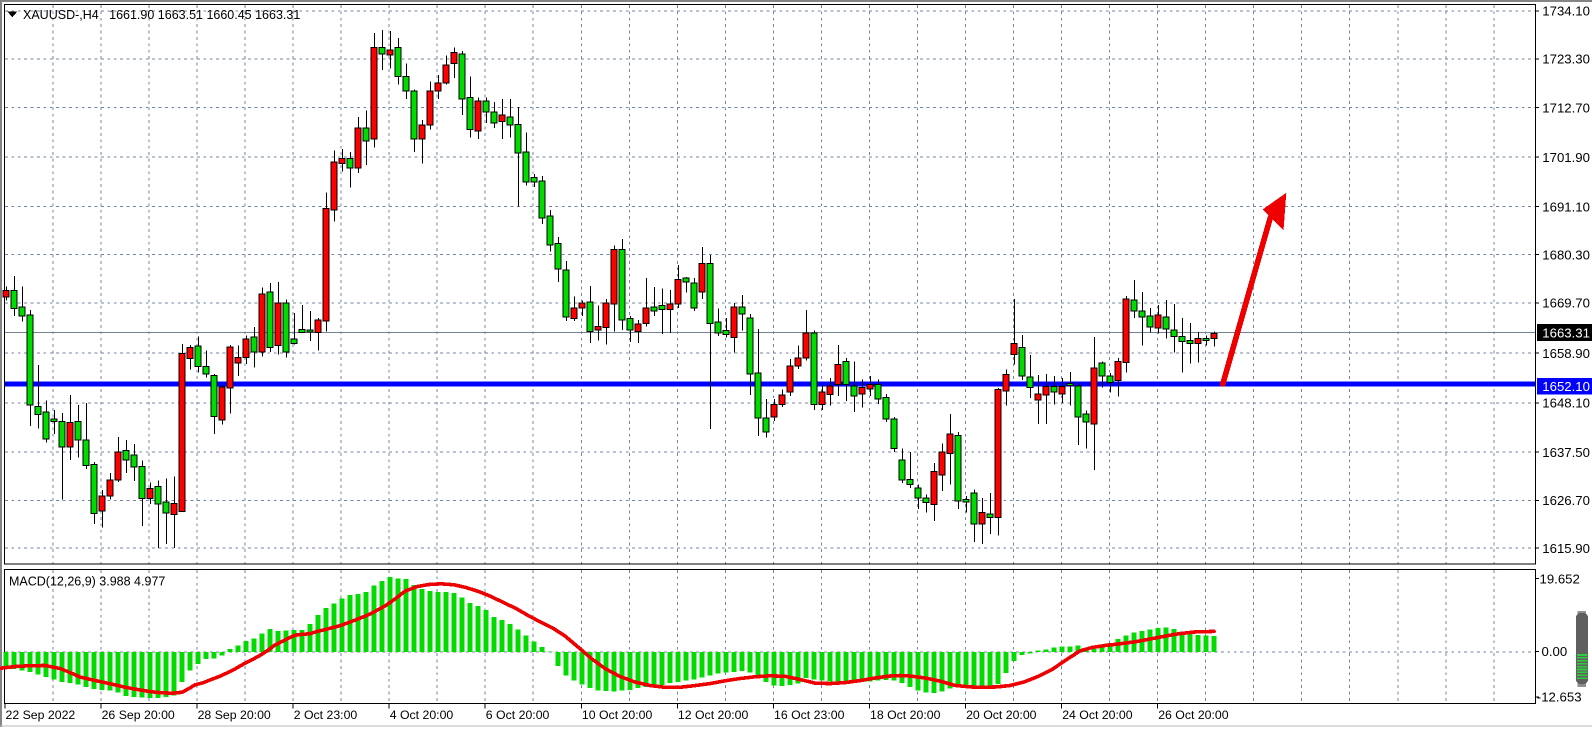  What do you see at coordinates (1566, 452) in the screenshot?
I see `svg-text: 1637.50` at bounding box center [1566, 452].